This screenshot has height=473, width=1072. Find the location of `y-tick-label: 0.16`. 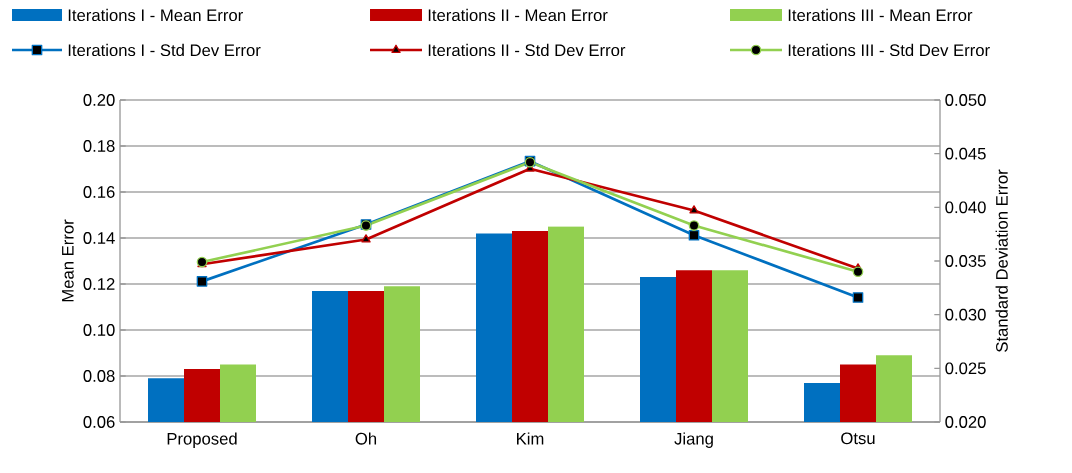

y-tick-label: 0.16 is located at coordinates (99, 192).